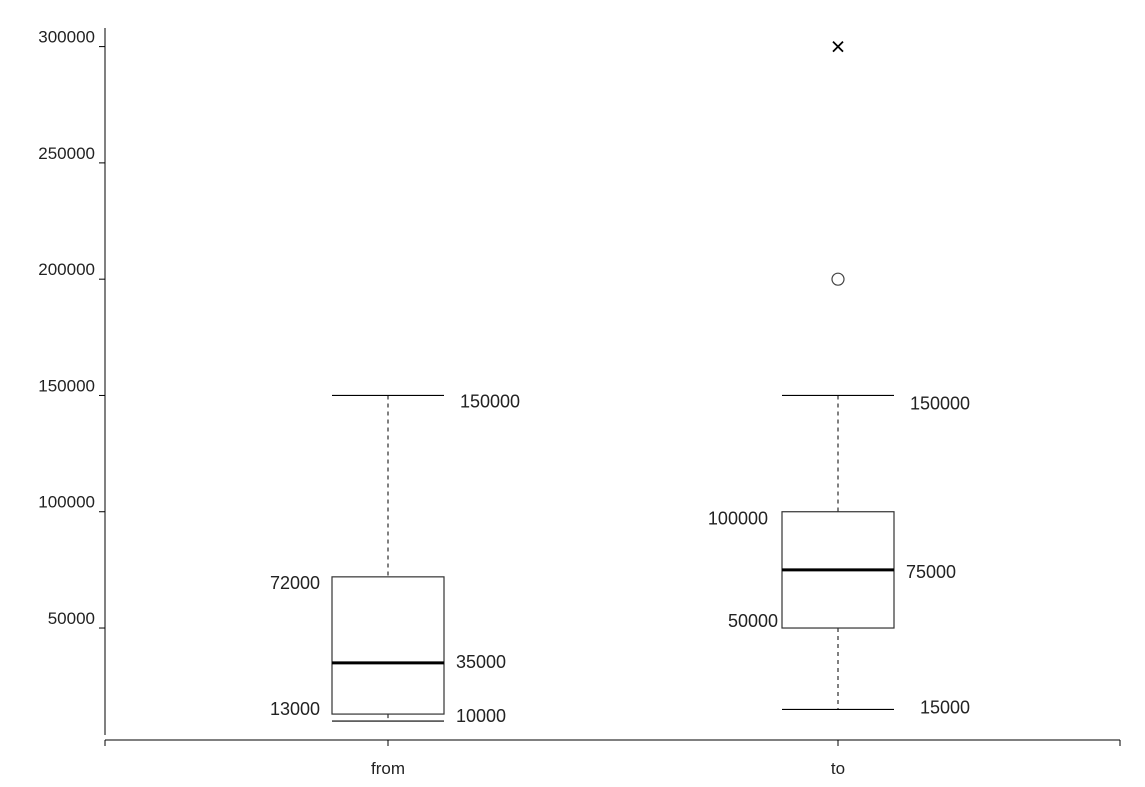 This screenshot has width=1145, height=787. Describe the element at coordinates (66, 269) in the screenshot. I see `y-tick-label: 200000` at that location.